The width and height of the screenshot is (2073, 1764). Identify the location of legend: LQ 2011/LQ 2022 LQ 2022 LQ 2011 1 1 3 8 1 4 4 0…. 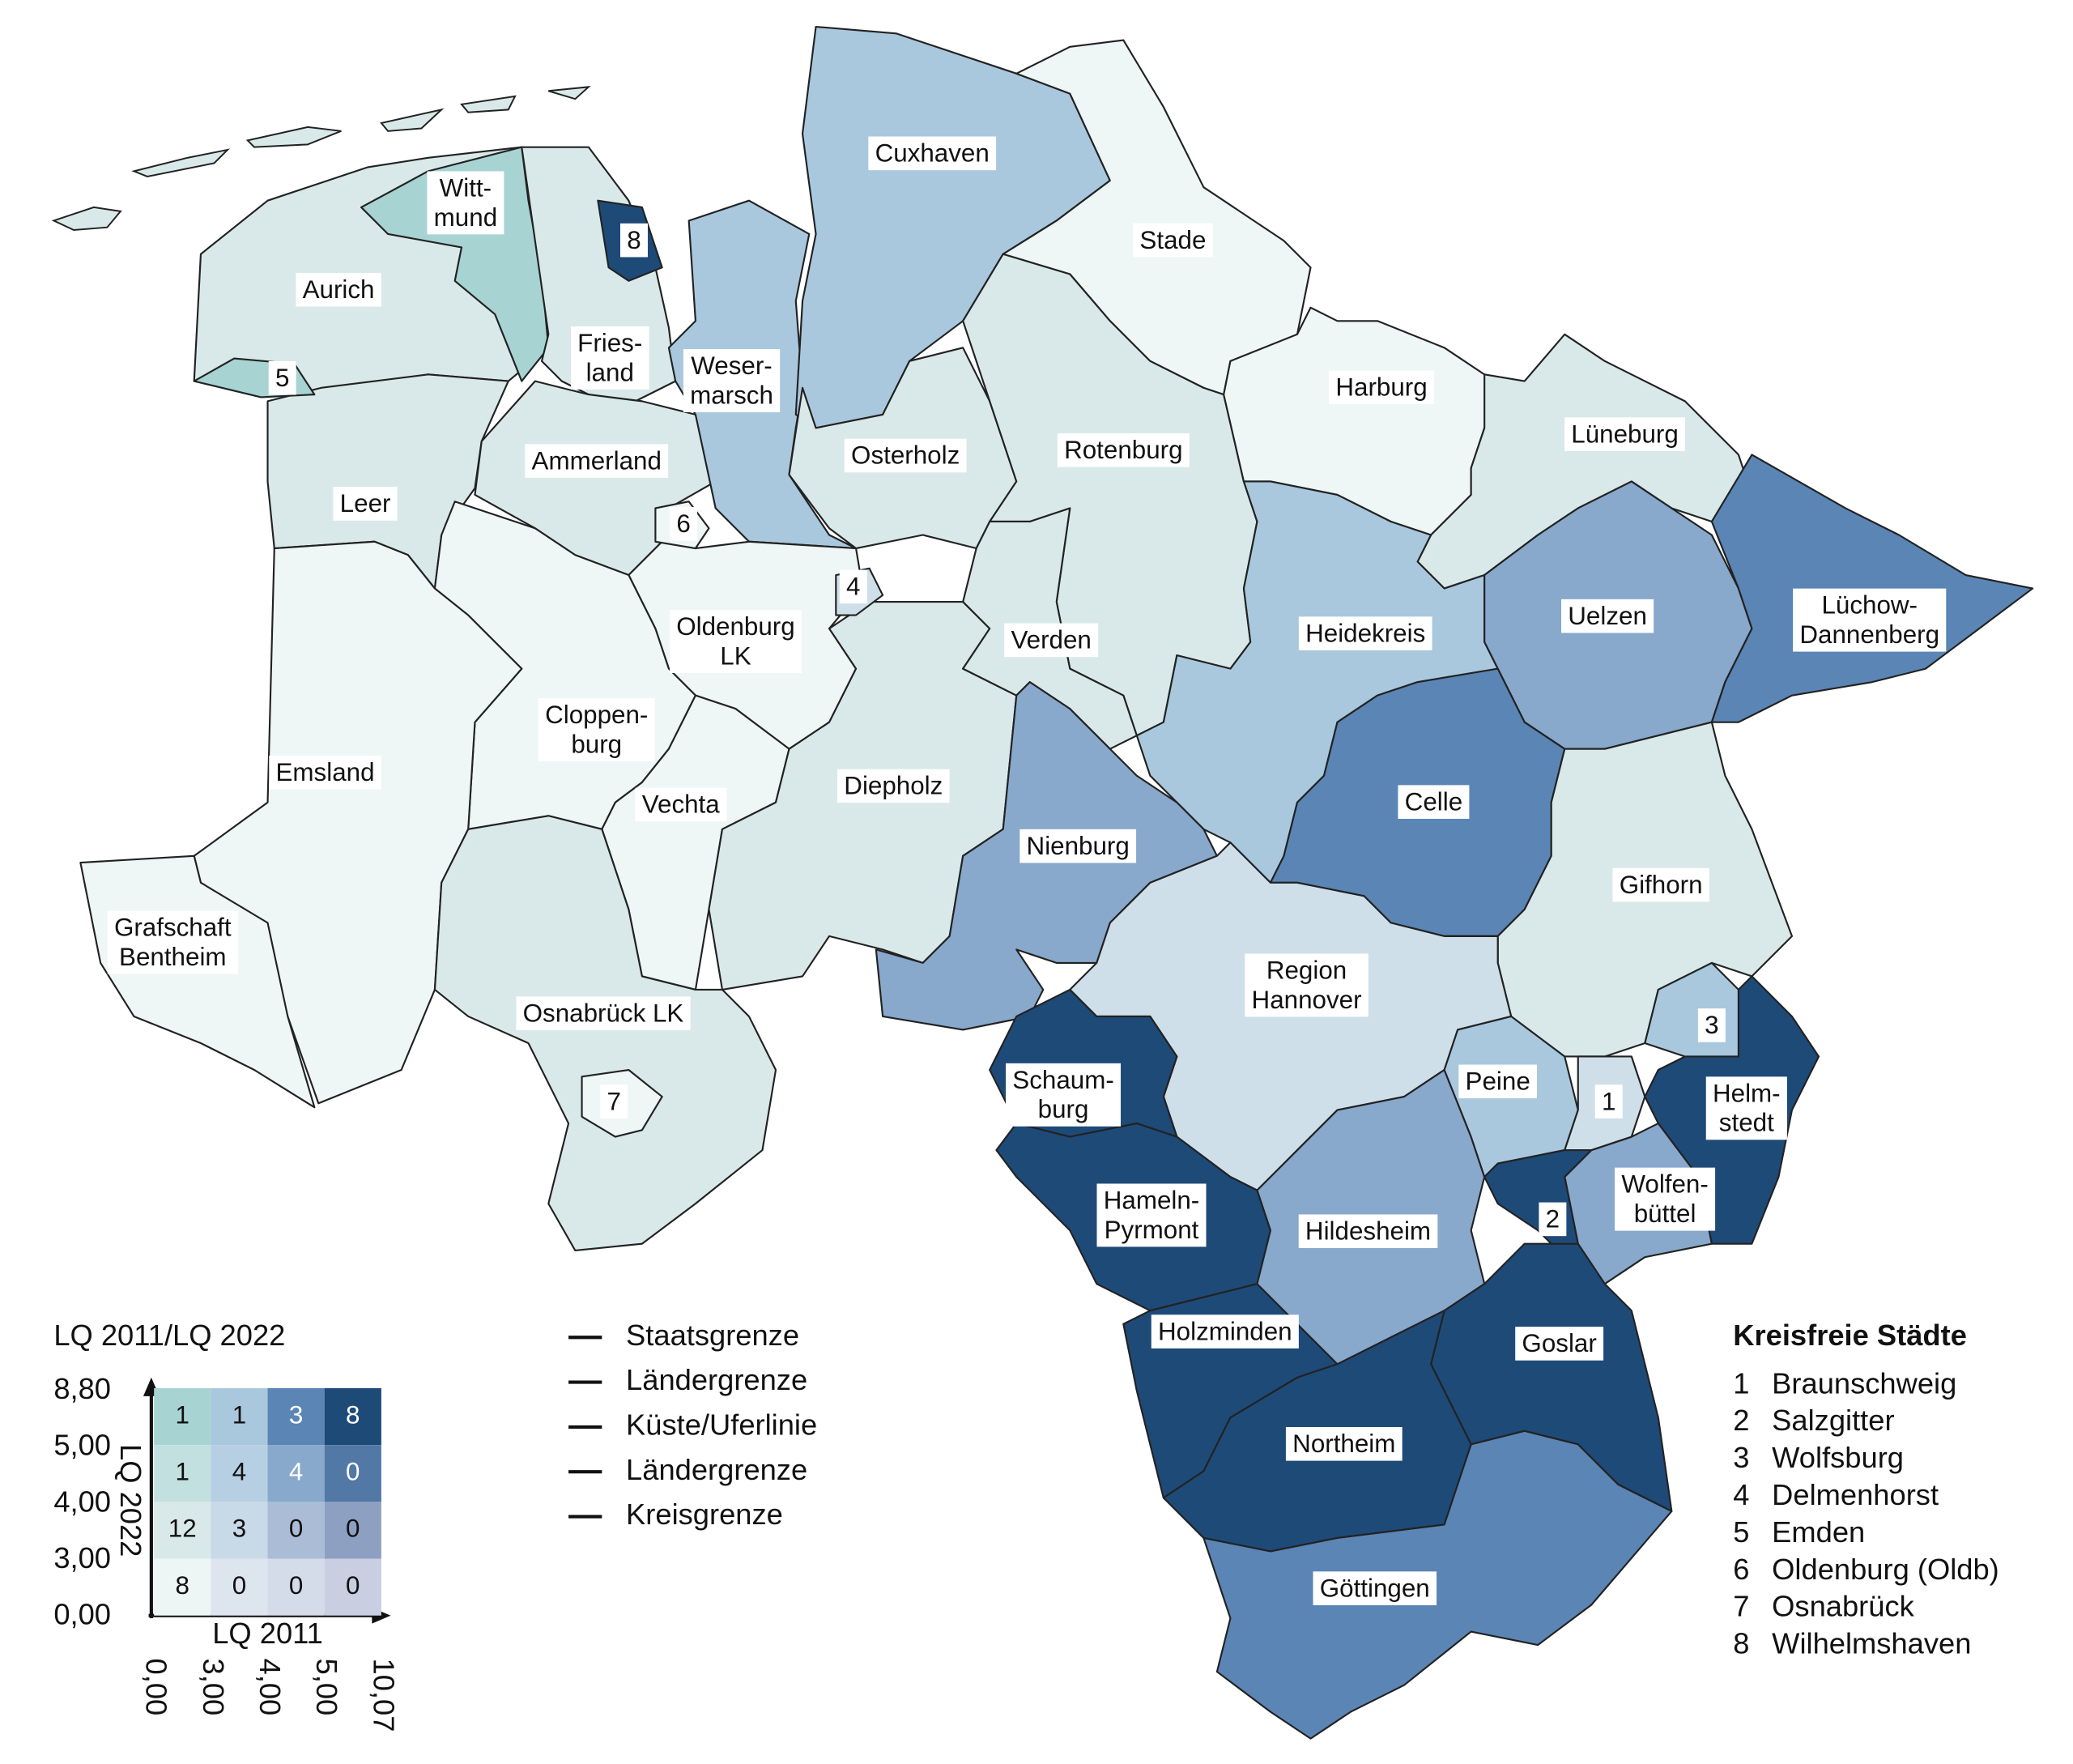
(226, 1525).